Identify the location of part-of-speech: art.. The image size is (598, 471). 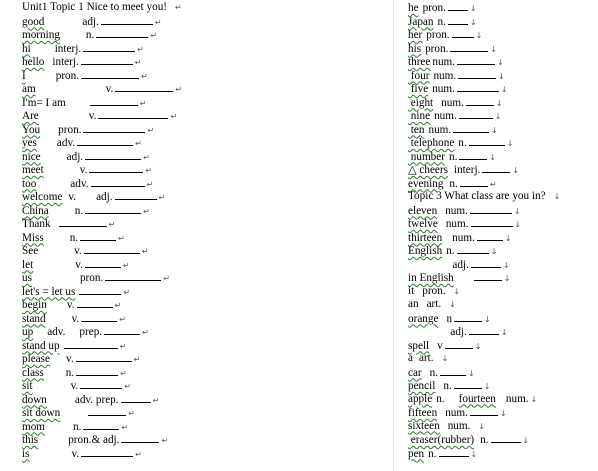
(434, 304).